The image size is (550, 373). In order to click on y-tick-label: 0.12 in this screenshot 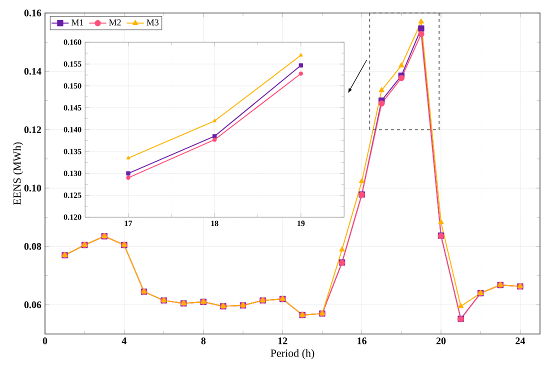, I will do `click(33, 130)`.